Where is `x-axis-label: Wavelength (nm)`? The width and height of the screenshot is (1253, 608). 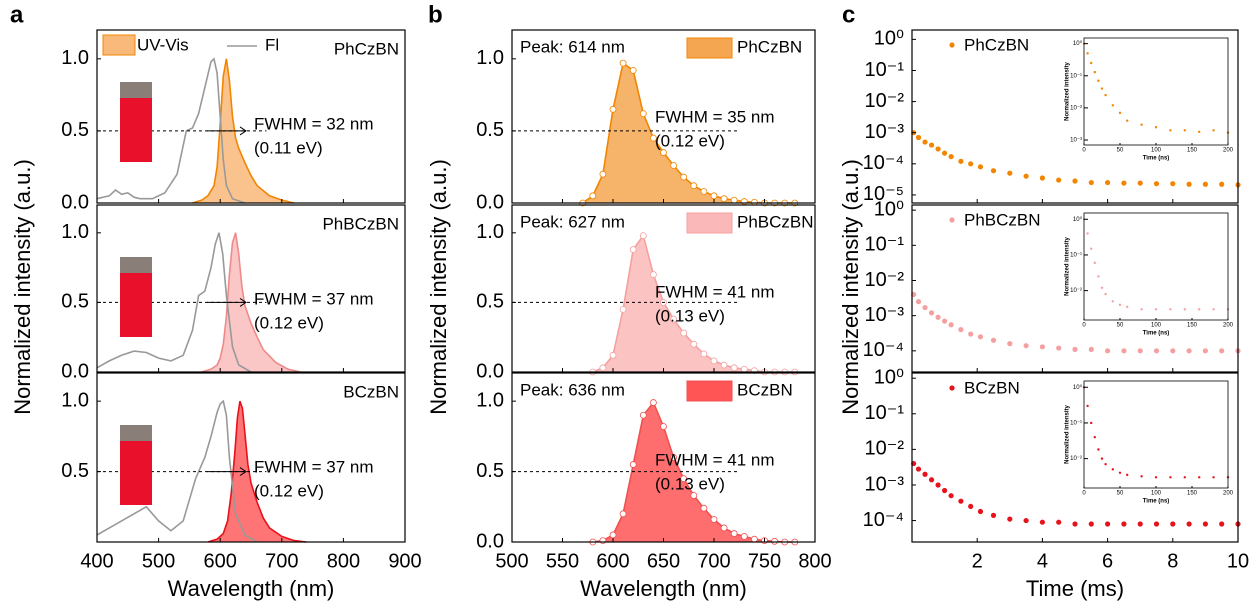
x-axis-label: Wavelength (nm) is located at coordinates (251, 588).